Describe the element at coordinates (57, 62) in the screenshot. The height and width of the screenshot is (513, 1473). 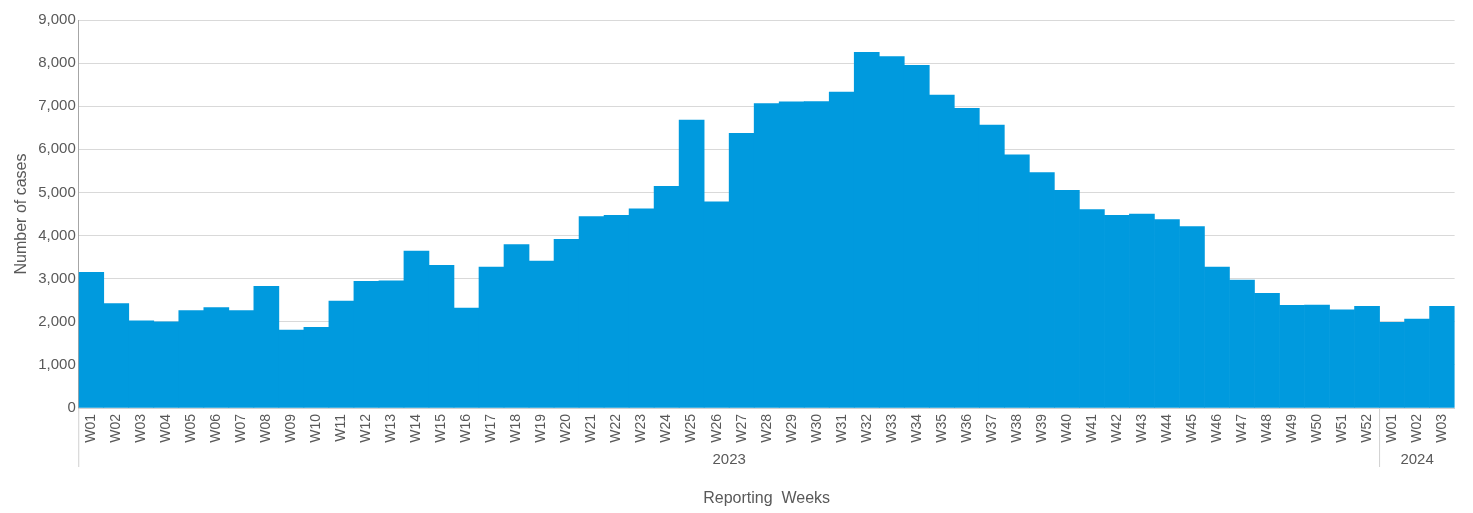
I see `y-tick-label: 8,000` at that location.